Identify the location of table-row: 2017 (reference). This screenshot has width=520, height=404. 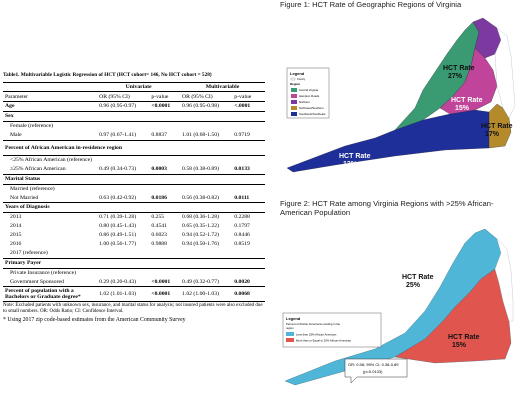
(134, 253).